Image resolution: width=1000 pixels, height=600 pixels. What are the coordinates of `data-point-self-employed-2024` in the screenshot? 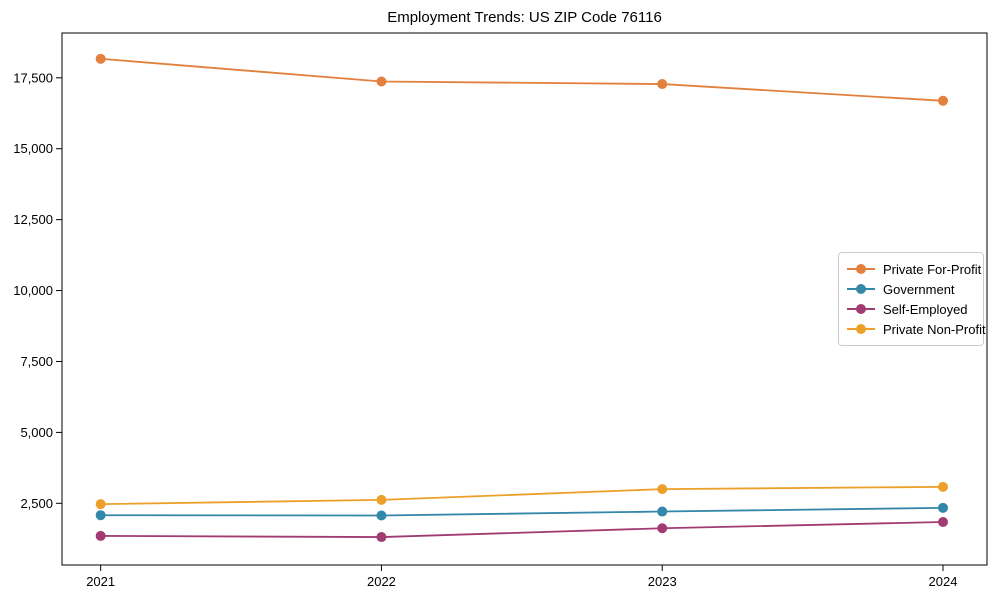 It's located at (943, 522).